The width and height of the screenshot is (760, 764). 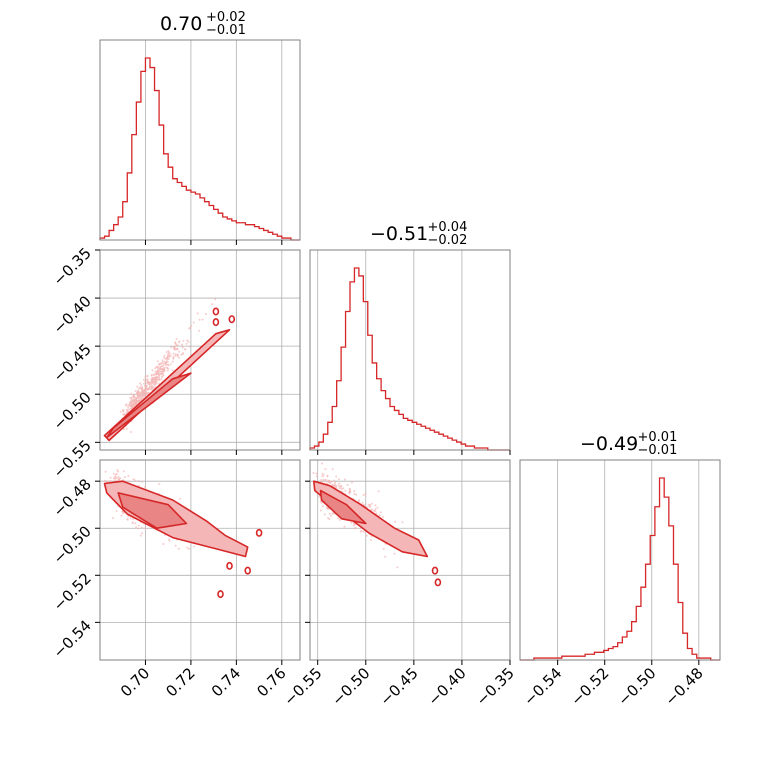 I want to click on y-tick-label: −0.50, so click(x=72, y=410).